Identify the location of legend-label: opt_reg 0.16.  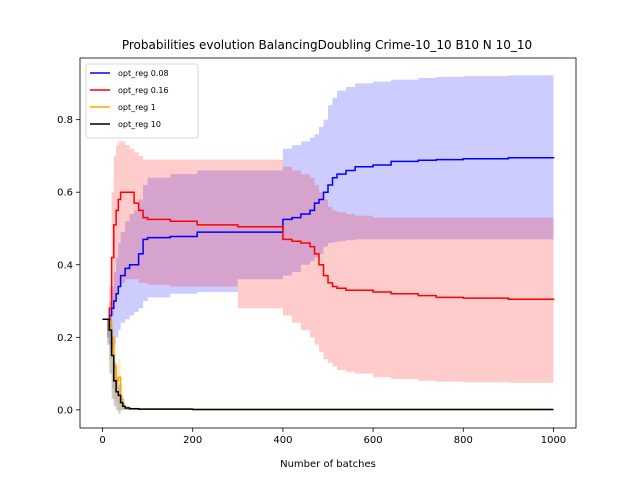
(143, 90).